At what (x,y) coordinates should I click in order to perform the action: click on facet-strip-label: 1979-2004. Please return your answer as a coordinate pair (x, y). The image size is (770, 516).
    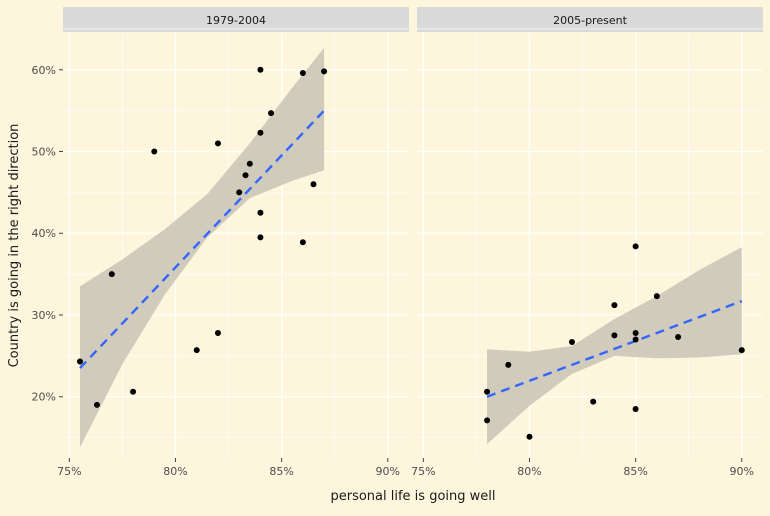
    Looking at the image, I should click on (236, 20).